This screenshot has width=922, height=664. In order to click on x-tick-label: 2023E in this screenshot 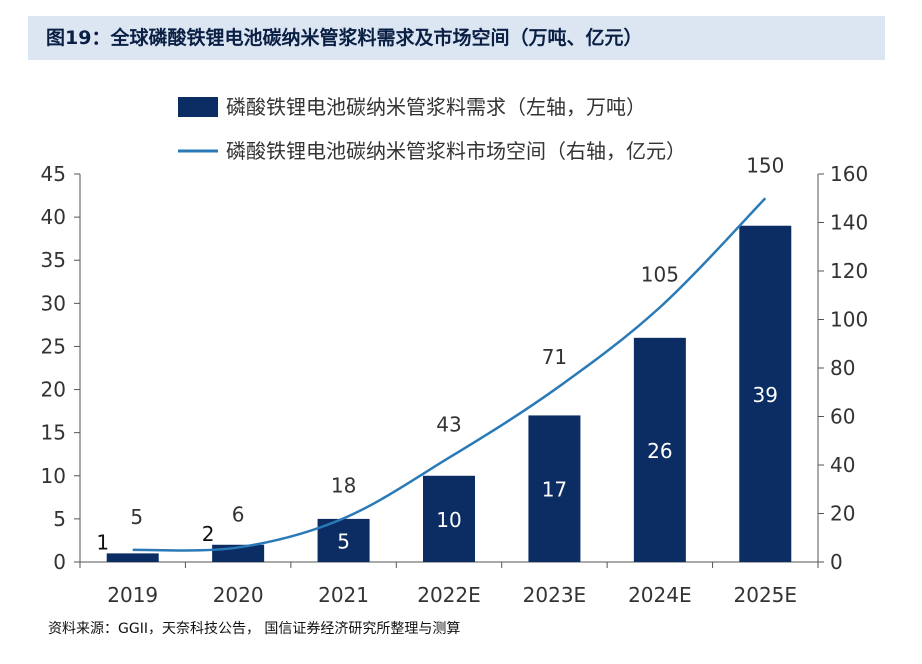, I will do `click(555, 595)`.